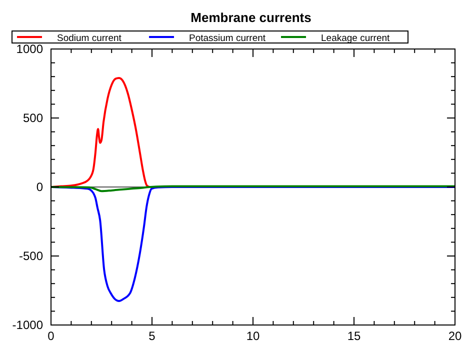 The width and height of the screenshot is (474, 355). I want to click on y-tick-label: -1000, so click(28, 325).